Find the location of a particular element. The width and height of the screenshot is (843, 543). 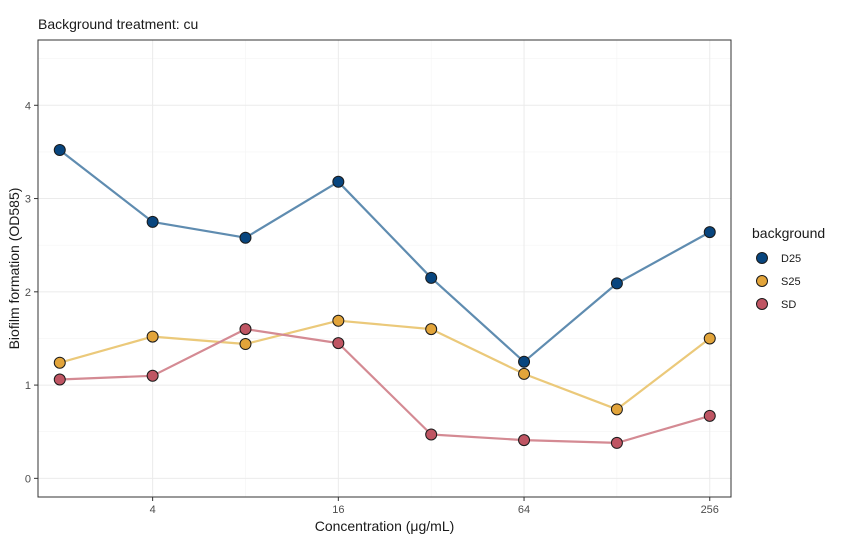

y-tick-label: 0 is located at coordinates (28, 479).